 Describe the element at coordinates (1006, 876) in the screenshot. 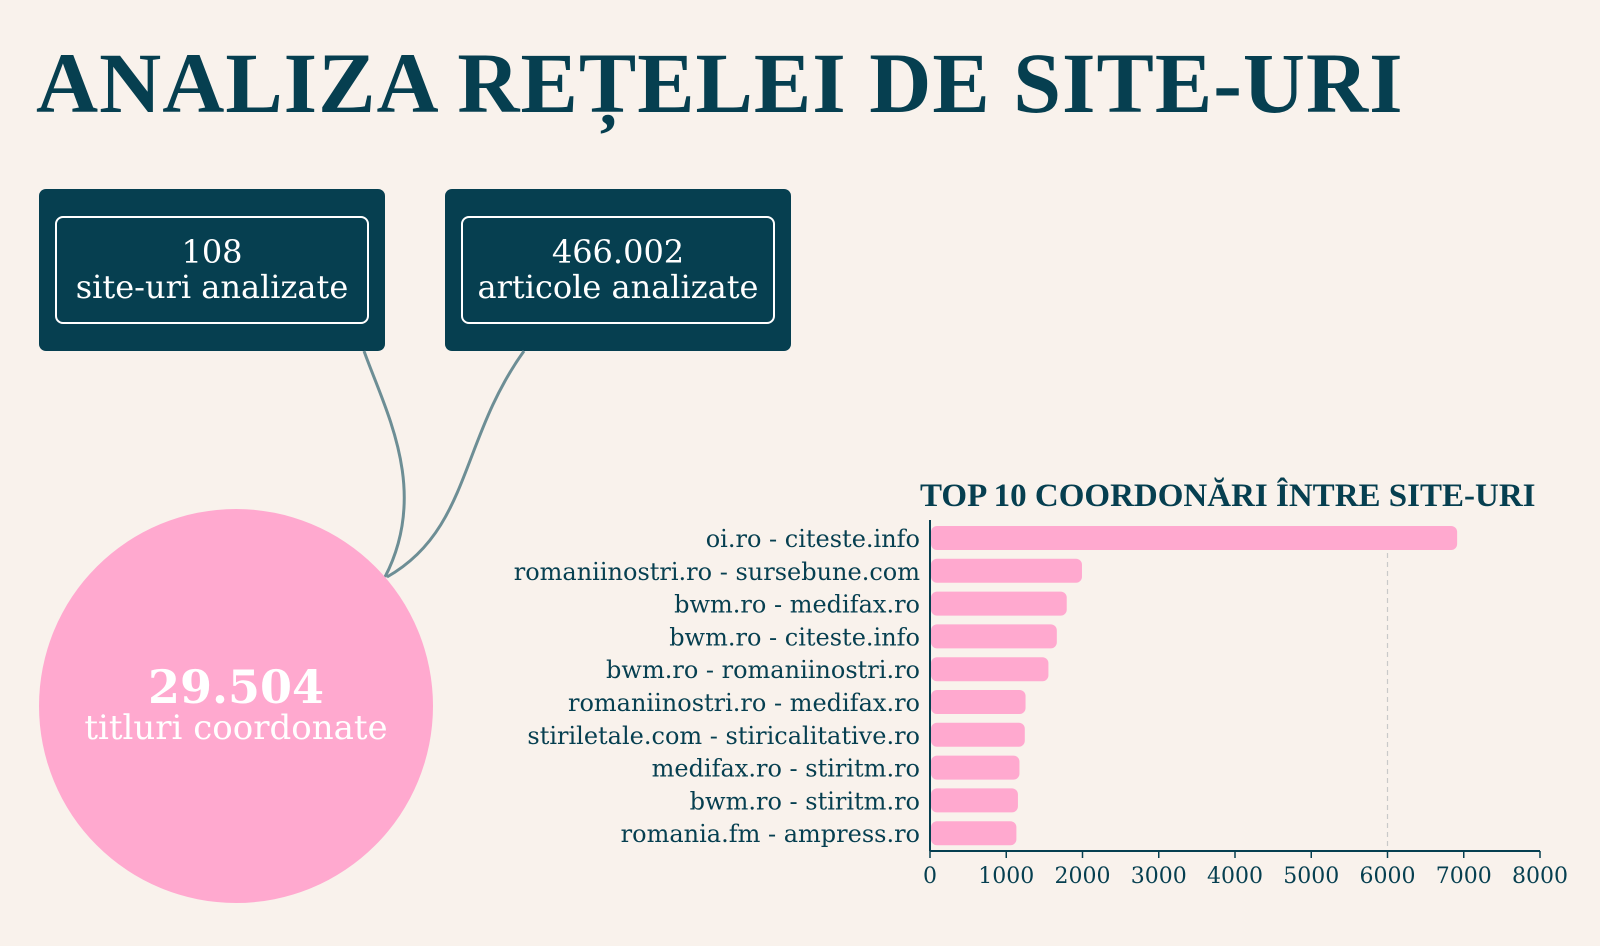

I see `x-tick-label: 1000` at that location.